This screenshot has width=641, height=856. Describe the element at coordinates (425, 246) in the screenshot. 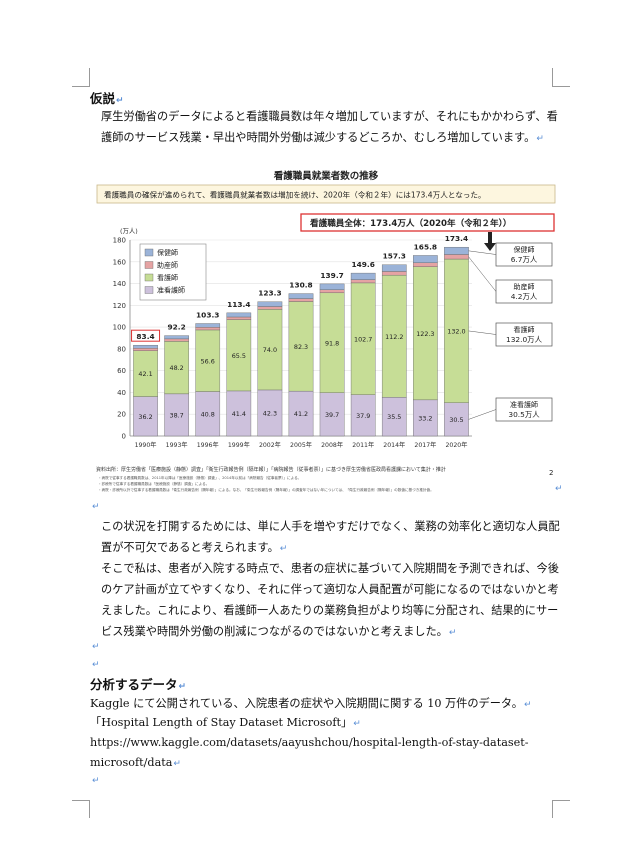

I see `bar-total-label: 165.8` at that location.